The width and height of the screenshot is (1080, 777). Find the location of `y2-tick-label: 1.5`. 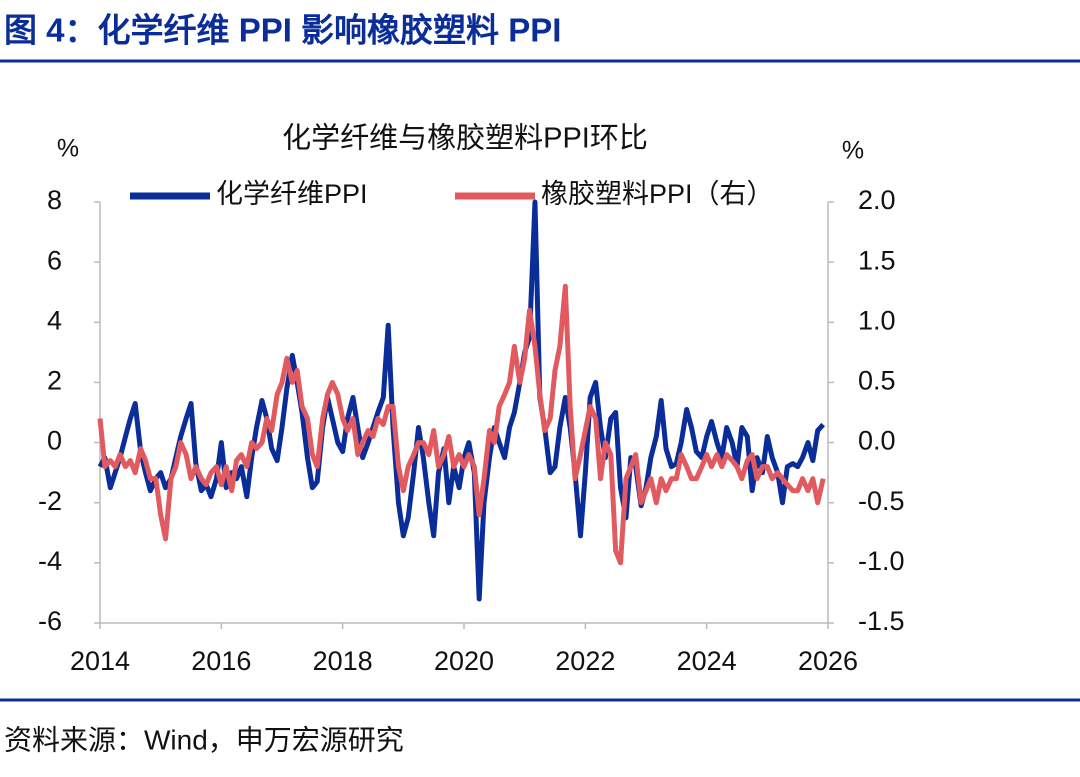

y2-tick-label: 1.5 is located at coordinates (877, 260).